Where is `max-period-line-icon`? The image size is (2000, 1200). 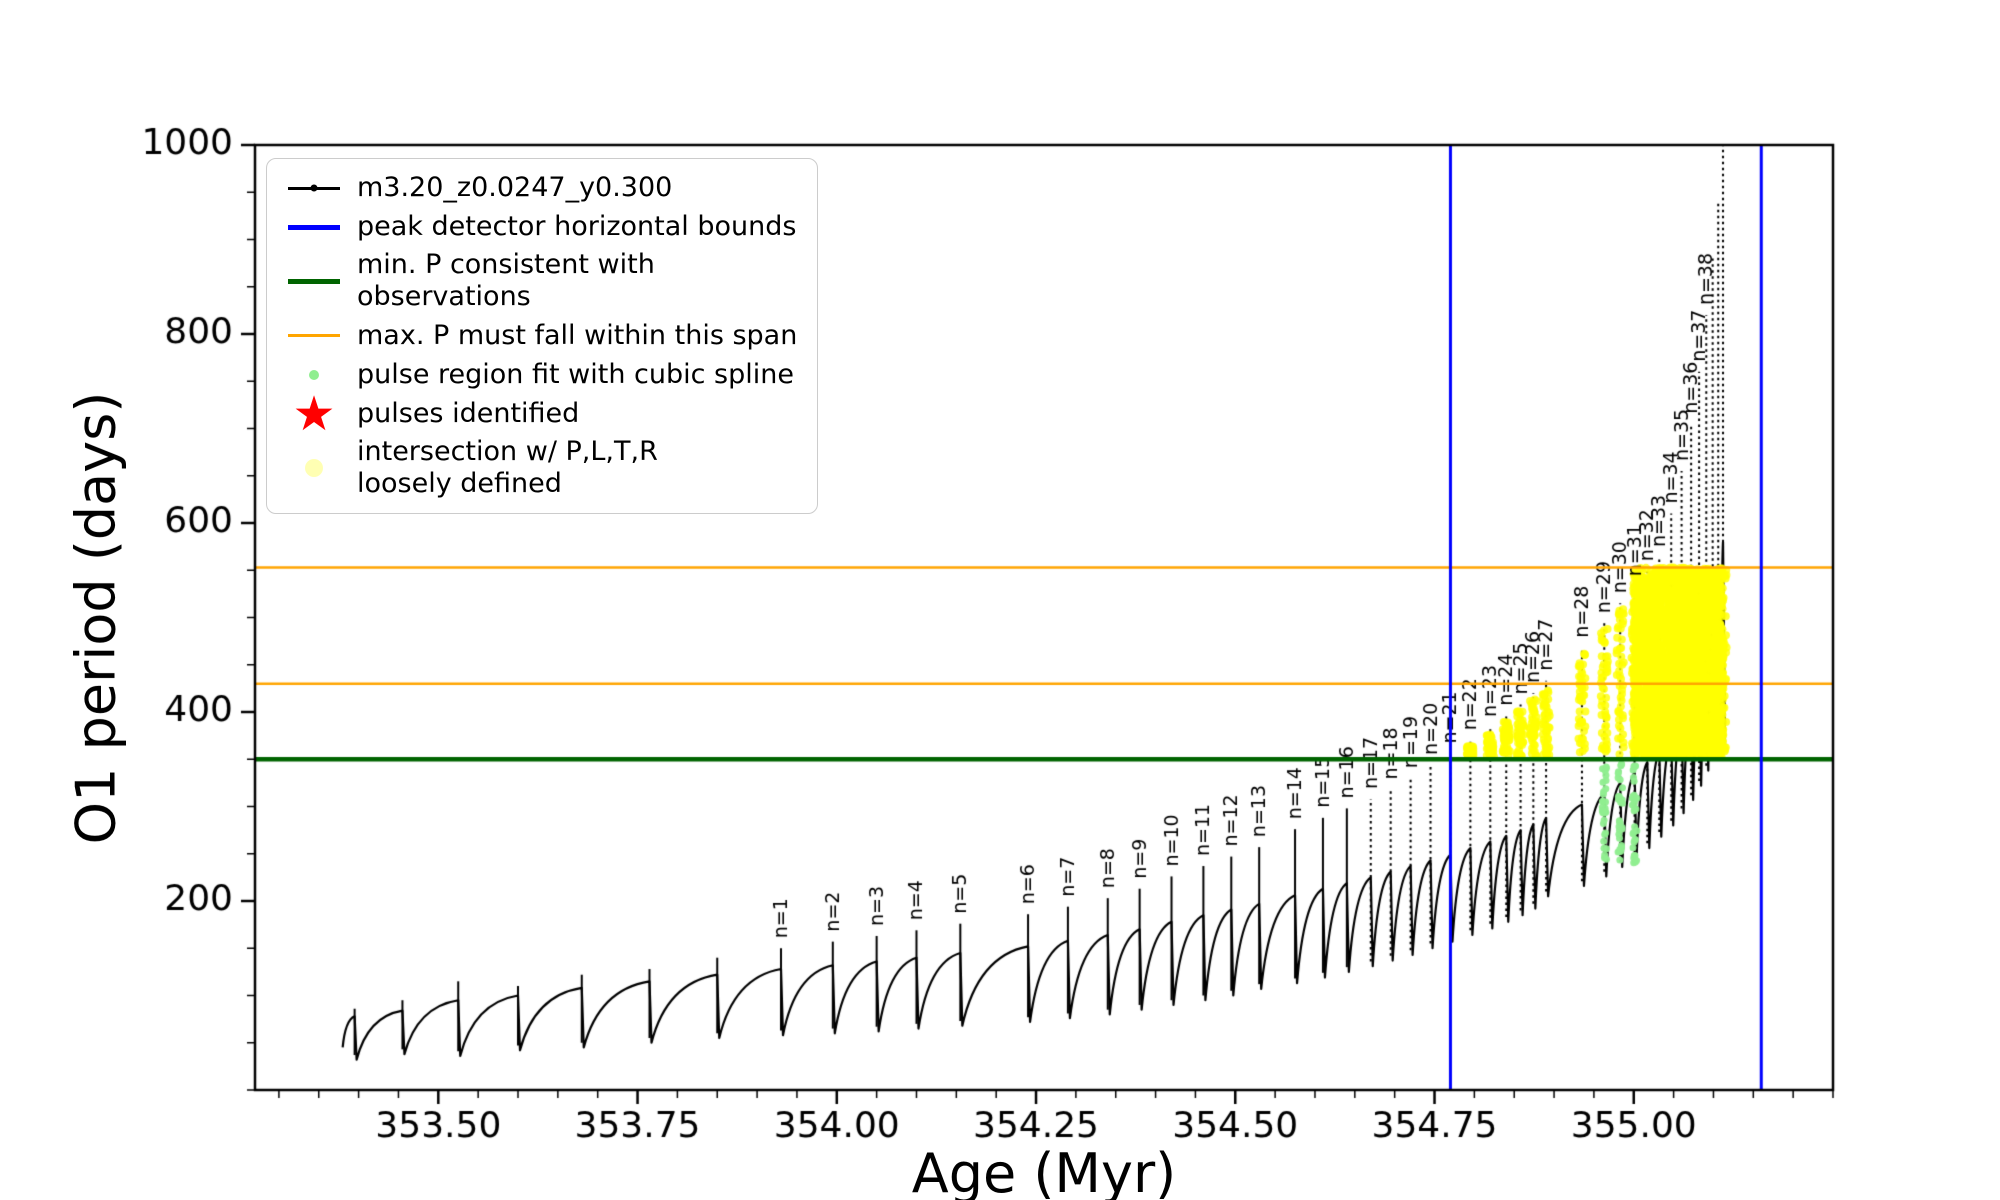
max-period-line-icon is located at coordinates (314, 336).